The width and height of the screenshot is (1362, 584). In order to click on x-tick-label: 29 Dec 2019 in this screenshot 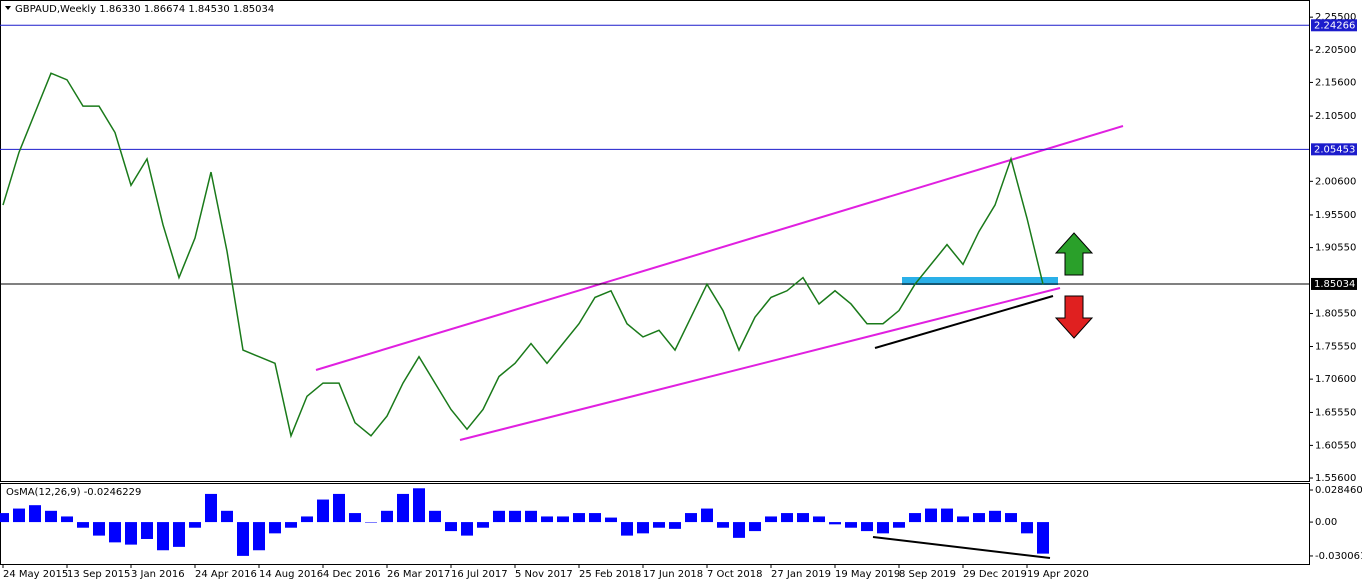, I will do `click(995, 574)`.